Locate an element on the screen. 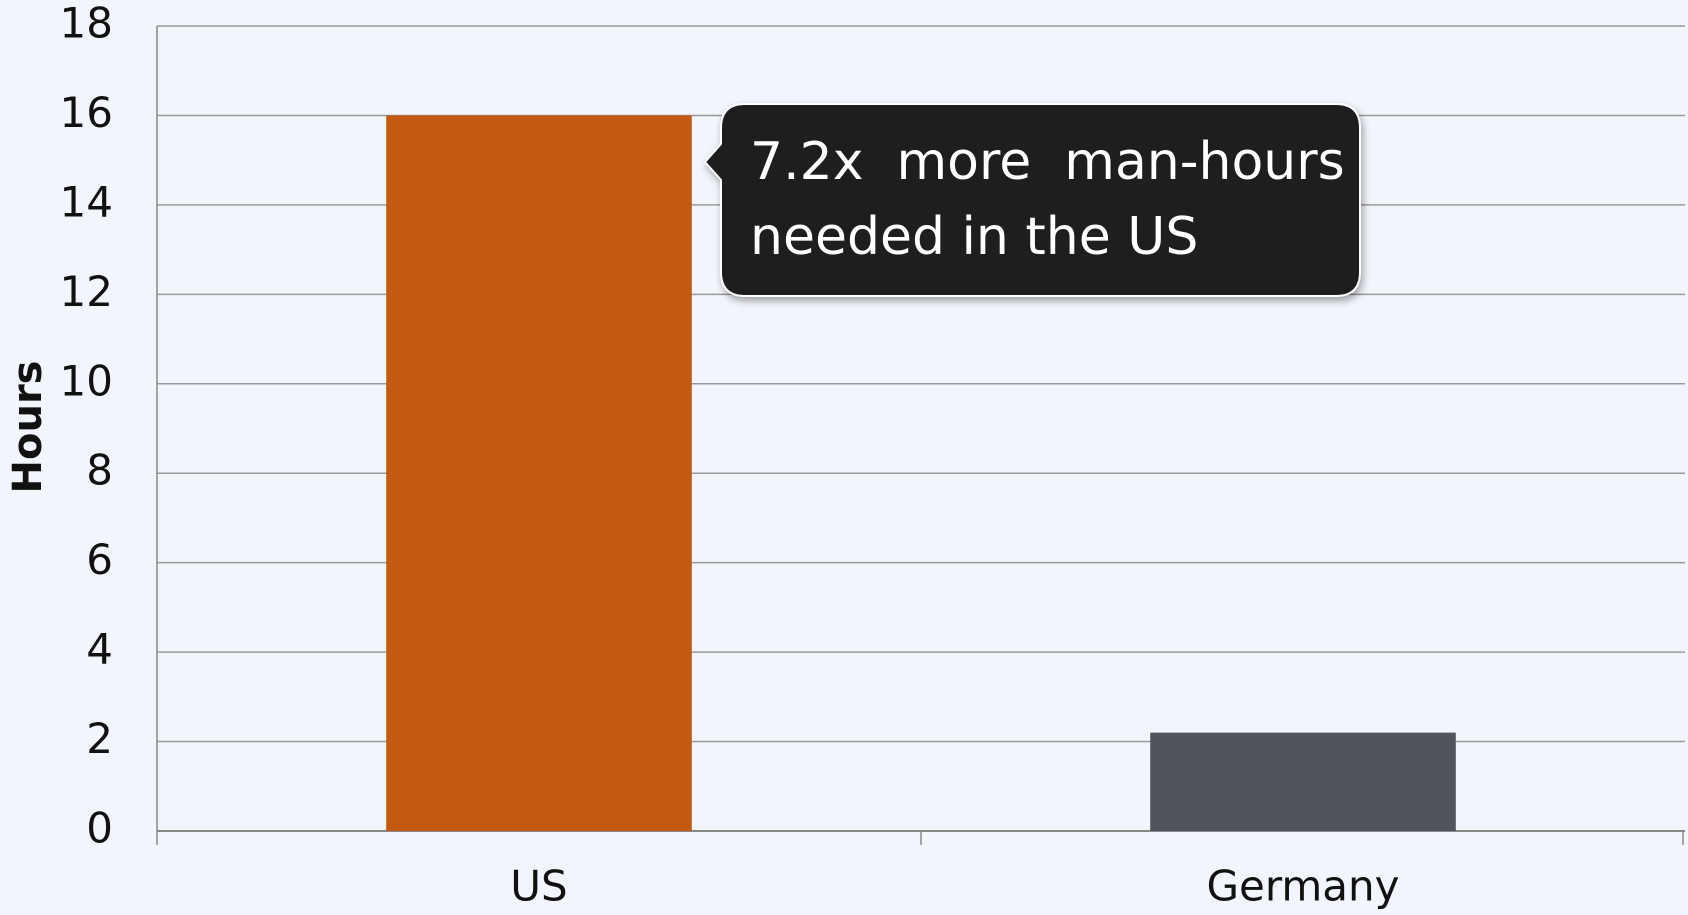 The image size is (1688, 915). y-tick-label: 0 is located at coordinates (99, 828).